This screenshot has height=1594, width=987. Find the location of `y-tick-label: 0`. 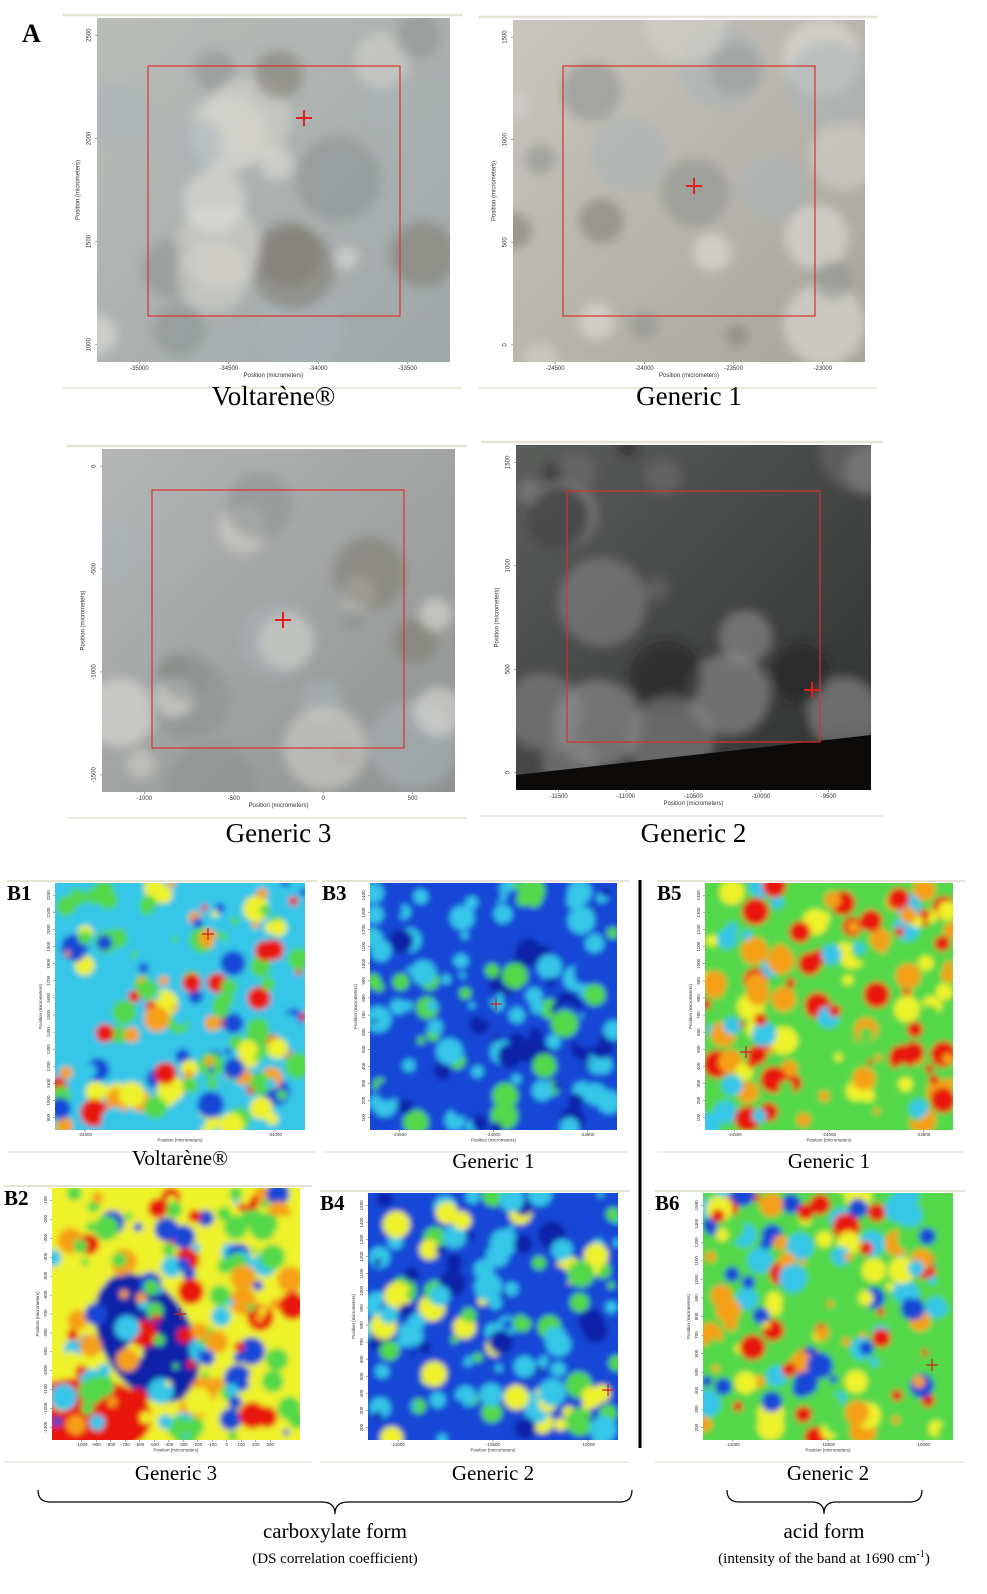

y-tick-label: 0 is located at coordinates (95, 466).